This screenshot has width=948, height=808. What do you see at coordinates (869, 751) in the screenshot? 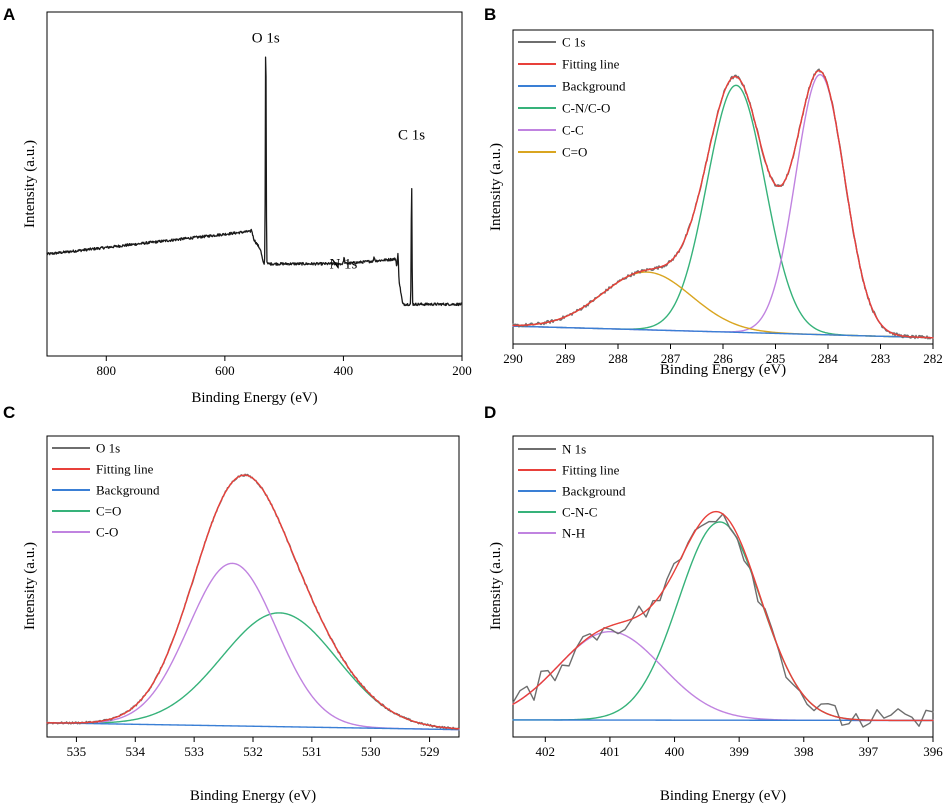
I see `panel-d-tick-label-397: 397` at bounding box center [869, 751].